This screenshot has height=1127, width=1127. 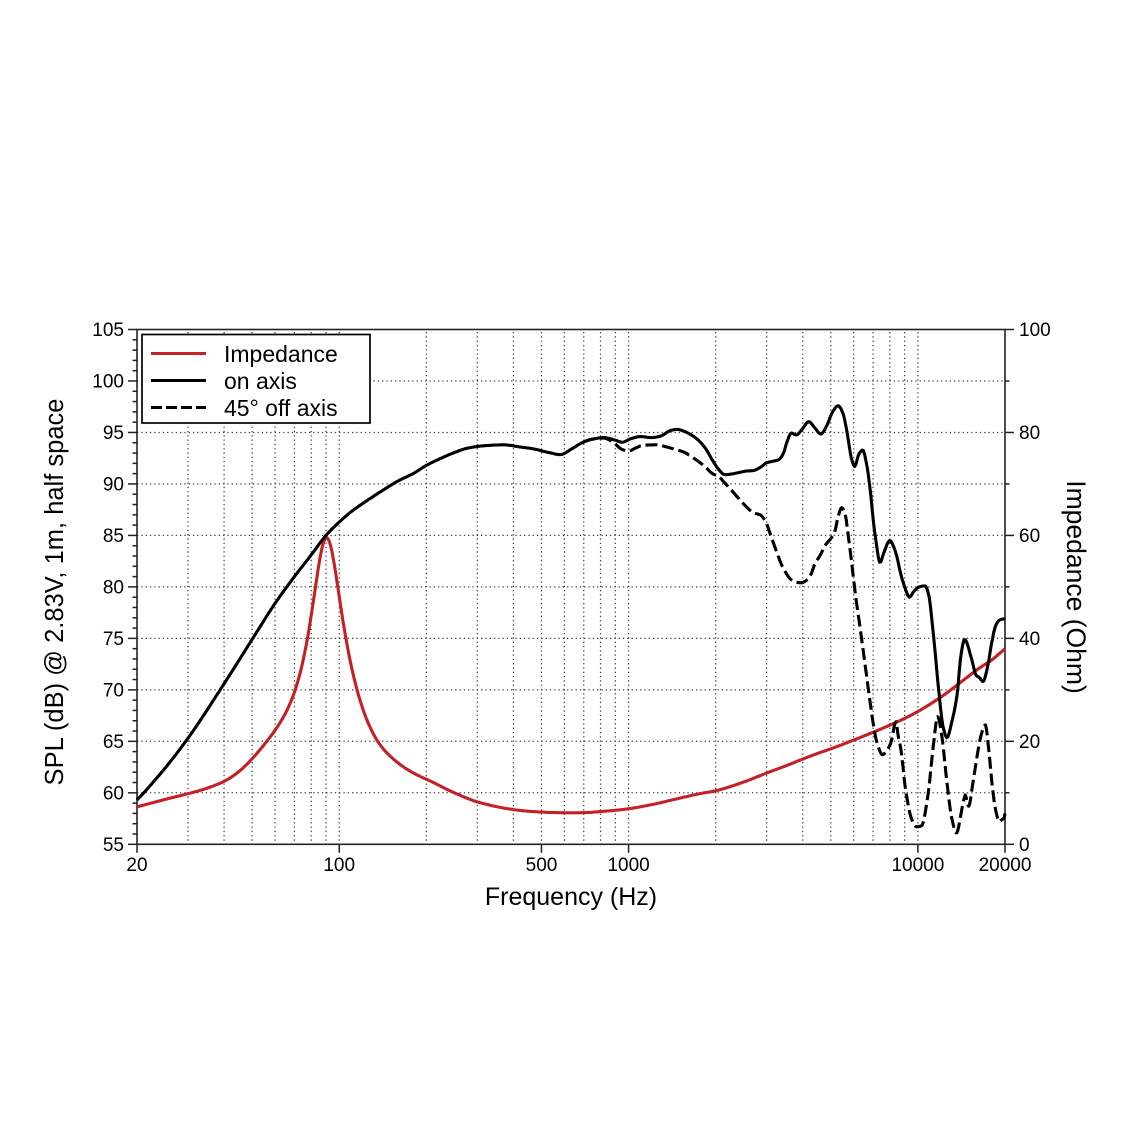 What do you see at coordinates (108, 330) in the screenshot?
I see `svg-text: 105` at bounding box center [108, 330].